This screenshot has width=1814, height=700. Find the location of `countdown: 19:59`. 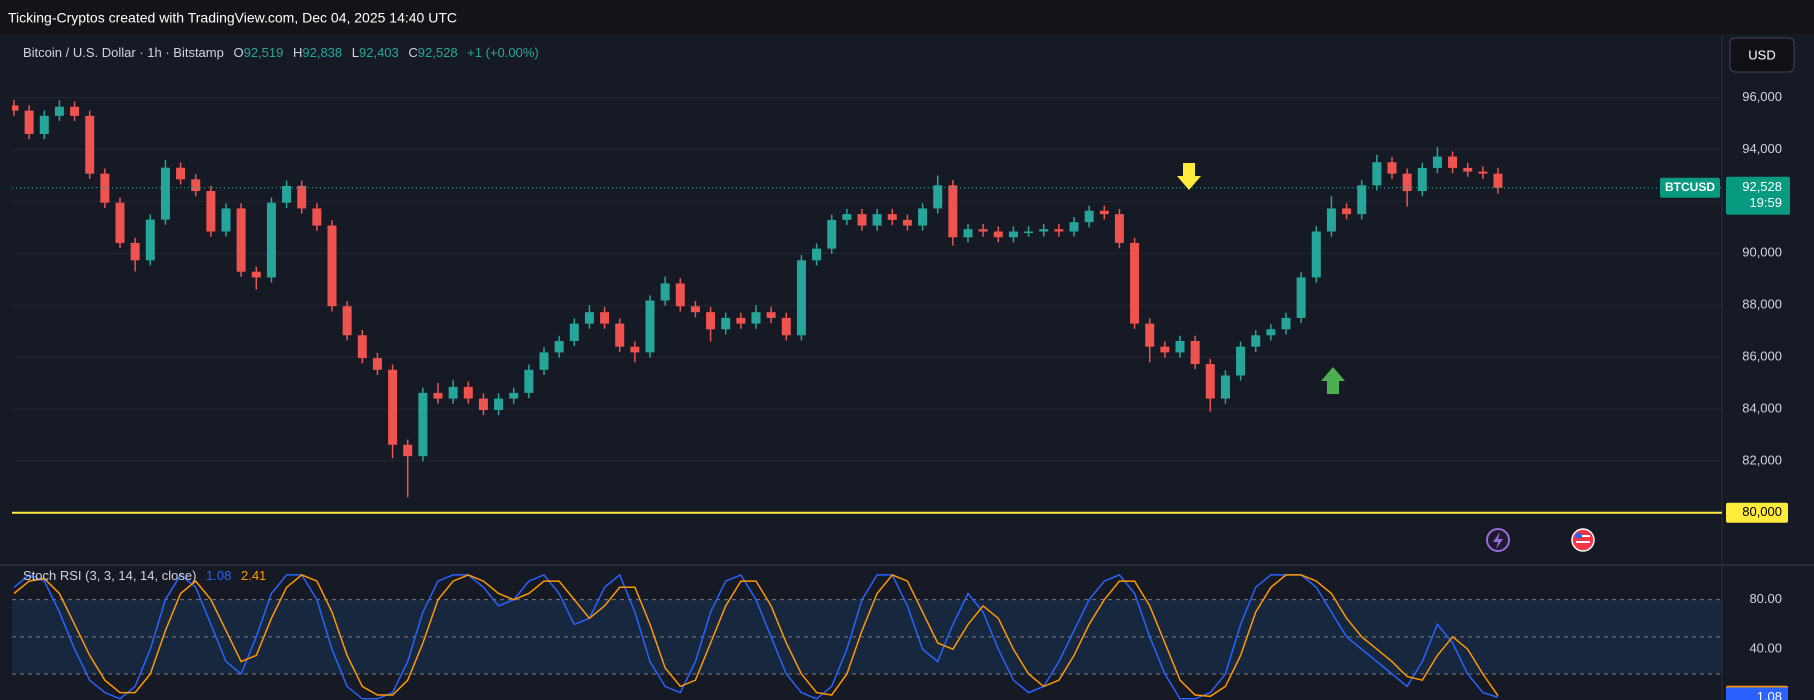

countdown: 19:59 is located at coordinates (1765, 202).